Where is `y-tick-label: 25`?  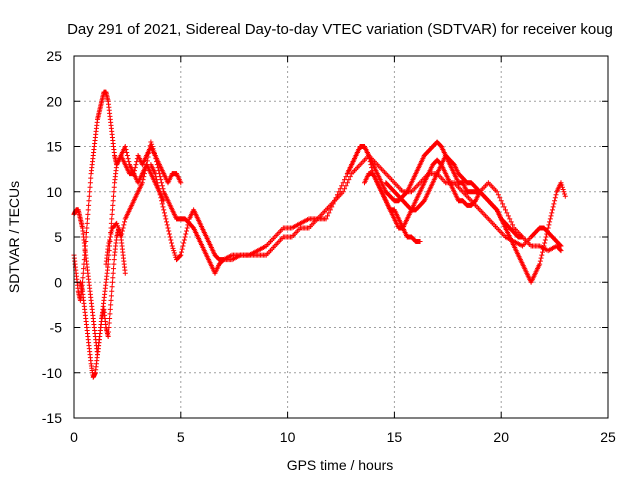 y-tick-label: 25 is located at coordinates (54, 56).